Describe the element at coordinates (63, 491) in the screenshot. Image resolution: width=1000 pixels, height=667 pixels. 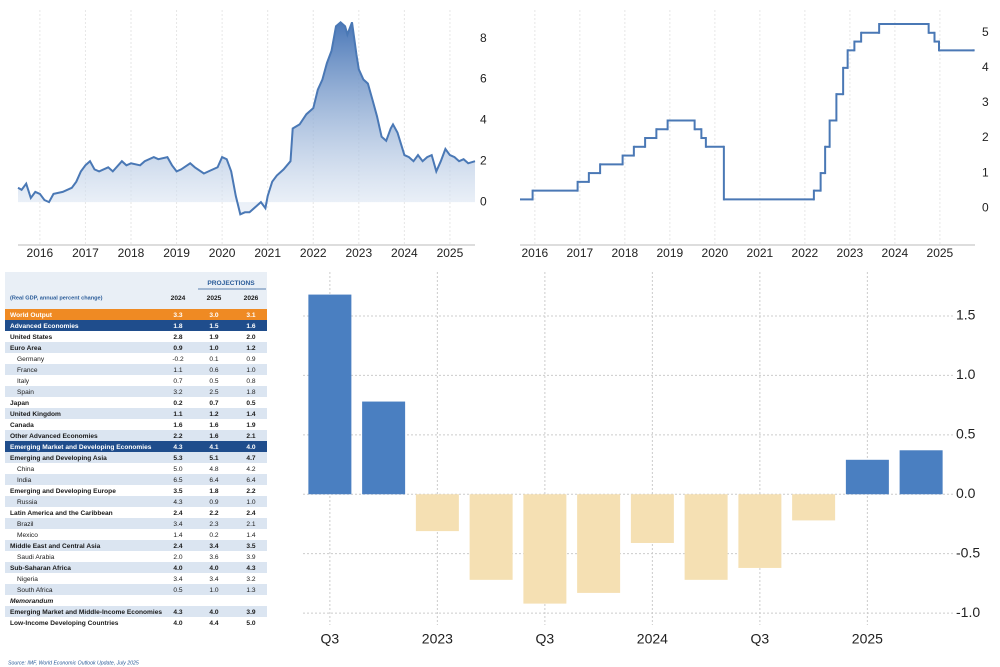
I see `row-label: Emerging and Developing Europe` at that location.